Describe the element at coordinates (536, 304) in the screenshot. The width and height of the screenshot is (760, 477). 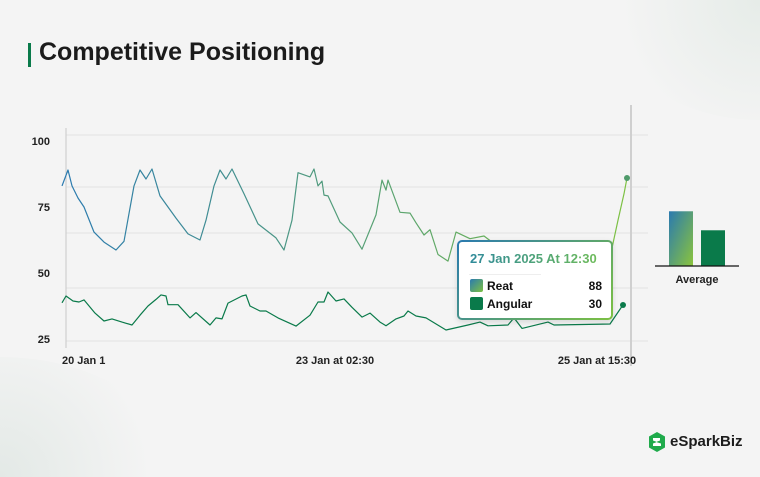
I see `tooltip-row-angular: Angular 30` at that location.